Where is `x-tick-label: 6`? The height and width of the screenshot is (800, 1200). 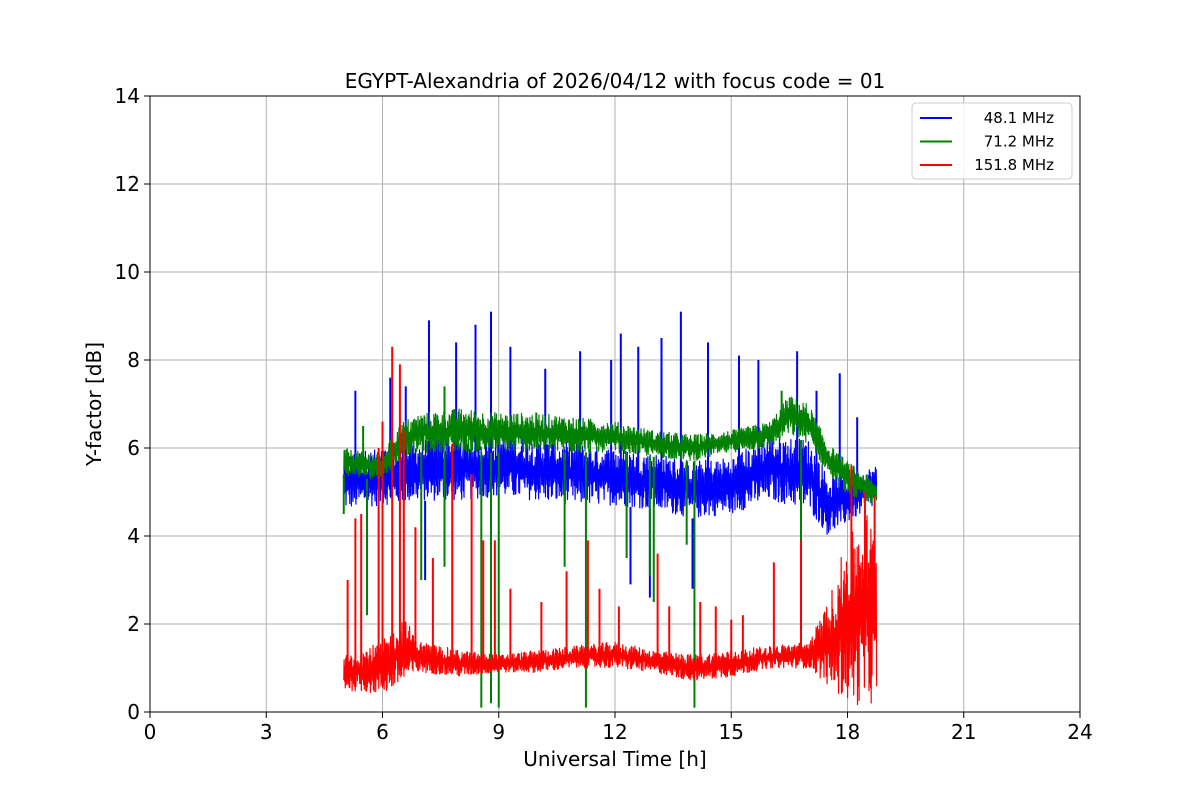 x-tick-label: 6 is located at coordinates (382, 732).